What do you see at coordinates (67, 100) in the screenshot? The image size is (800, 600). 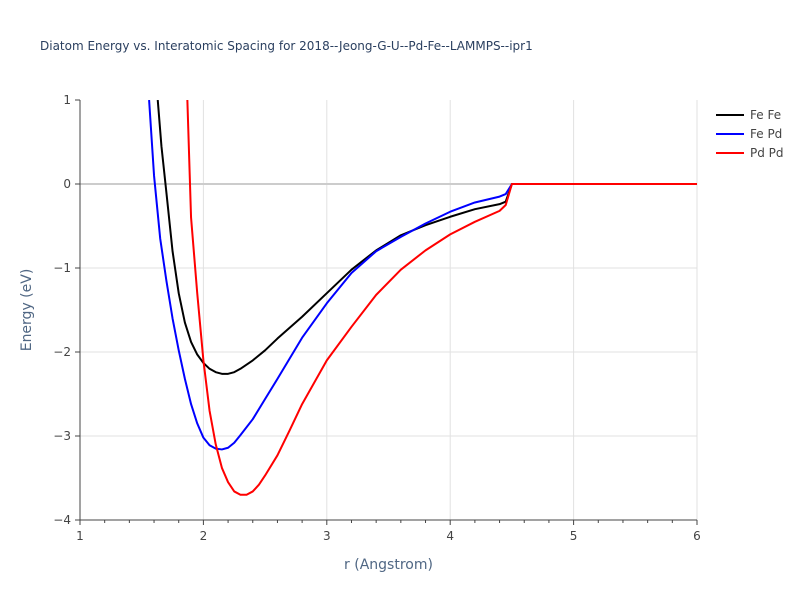 I see `y-tick-label: 1` at bounding box center [67, 100].